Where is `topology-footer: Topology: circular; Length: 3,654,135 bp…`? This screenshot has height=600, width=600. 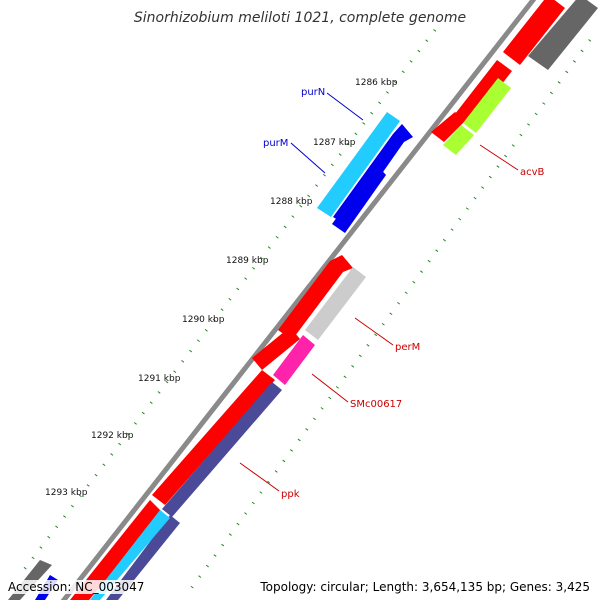 topology-footer: Topology: circular; Length: 3,654,135 bp… is located at coordinates (425, 587).